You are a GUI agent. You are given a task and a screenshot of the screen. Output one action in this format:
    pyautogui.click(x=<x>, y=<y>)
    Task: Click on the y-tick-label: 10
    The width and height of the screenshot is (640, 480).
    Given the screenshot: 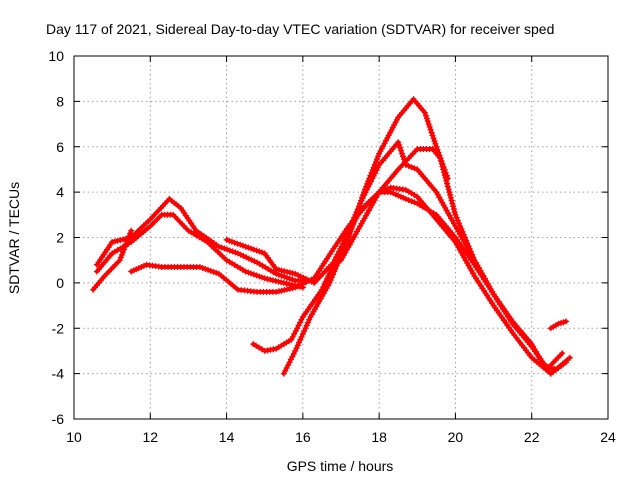 What is the action you would take?
    pyautogui.click(x=56, y=56)
    